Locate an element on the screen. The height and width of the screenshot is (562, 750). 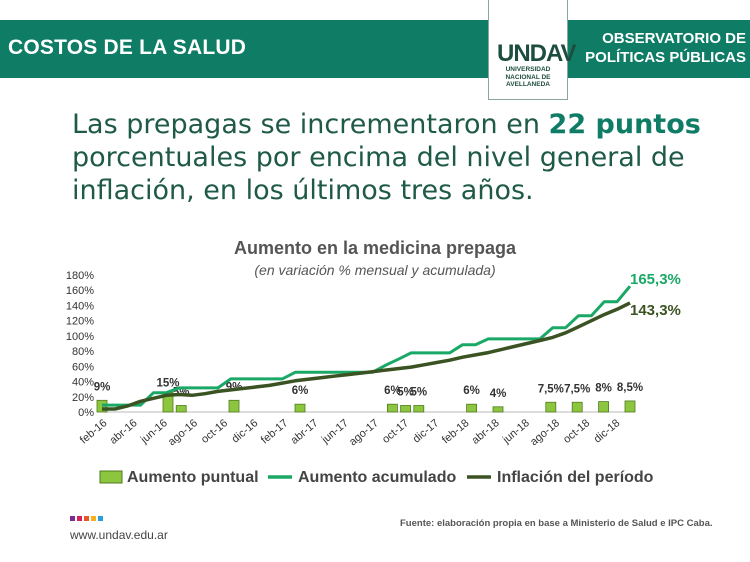
x-tick-label: dic-17 is located at coordinates (426, 431).